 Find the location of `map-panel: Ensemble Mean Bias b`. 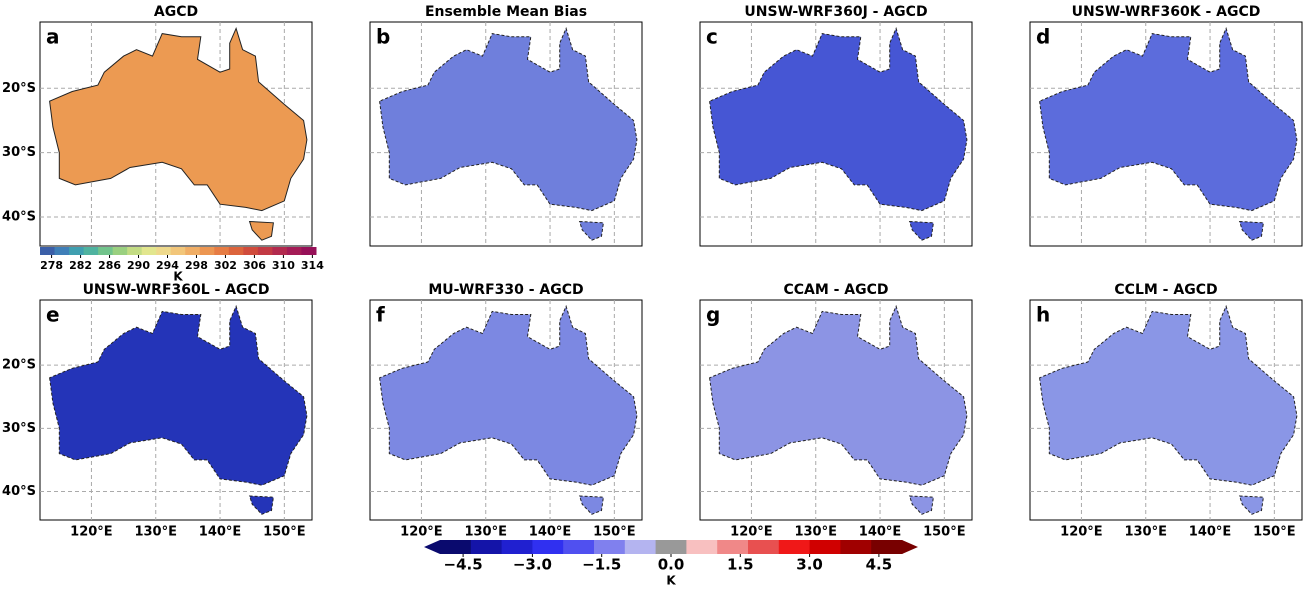

map-panel: Ensemble Mean Bias b is located at coordinates (506, 125).